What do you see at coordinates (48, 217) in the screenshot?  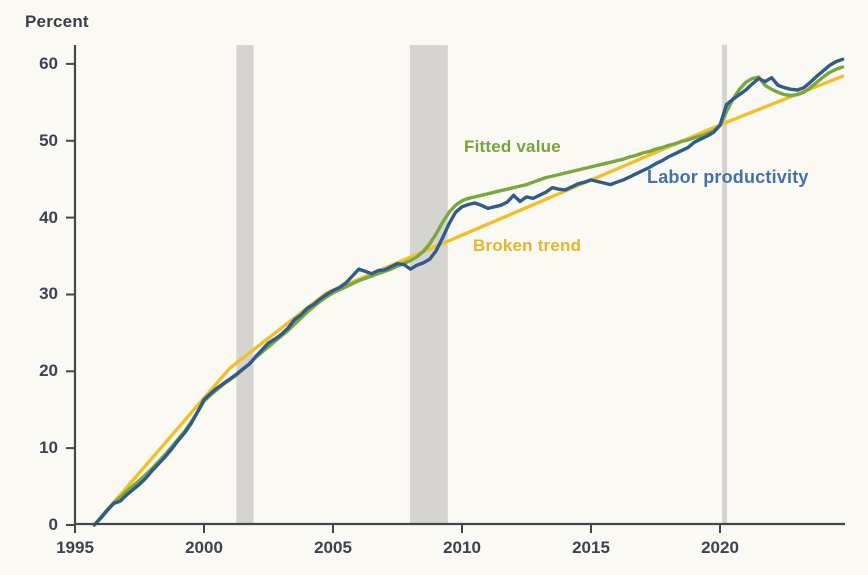 I see `y-tick-label-40: 40` at bounding box center [48, 217].